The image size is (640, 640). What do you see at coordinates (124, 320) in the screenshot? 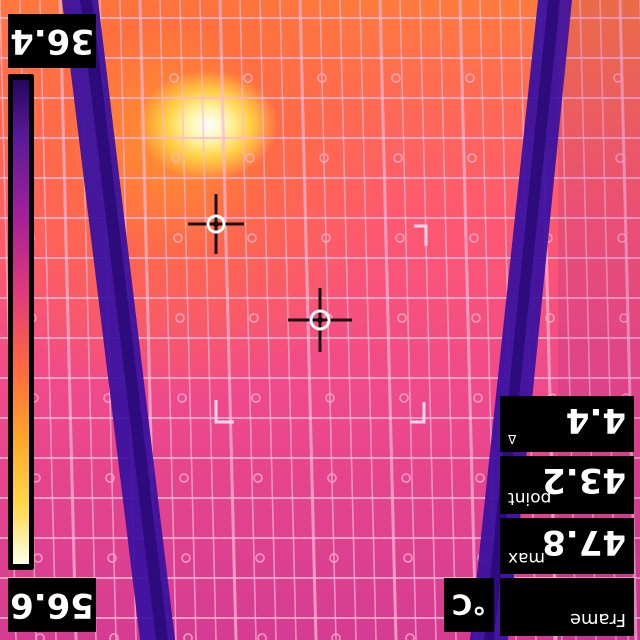
I see `left-frame-strip-edge` at bounding box center [124, 320].